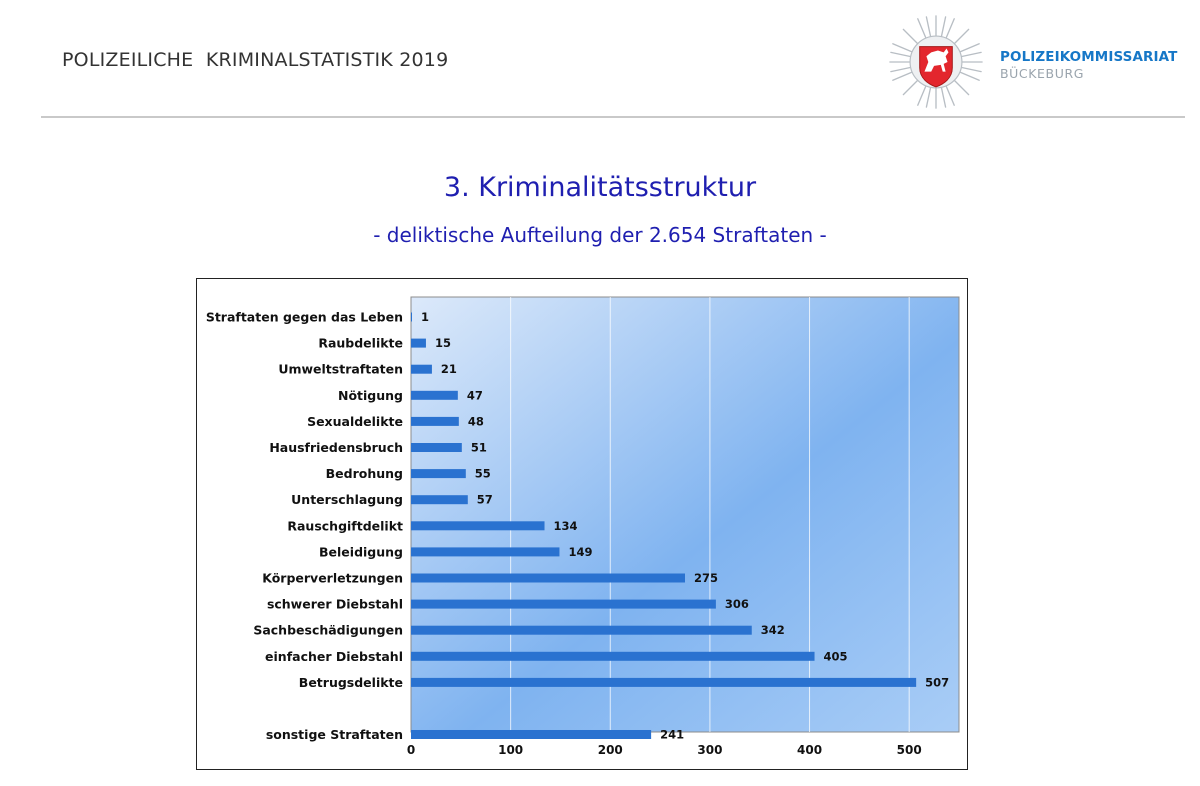 Image resolution: width=1200 pixels, height=786 pixels. Describe the element at coordinates (600, 187) in the screenshot. I see `page-title: 3. Kriminalitätsstruktur` at that location.